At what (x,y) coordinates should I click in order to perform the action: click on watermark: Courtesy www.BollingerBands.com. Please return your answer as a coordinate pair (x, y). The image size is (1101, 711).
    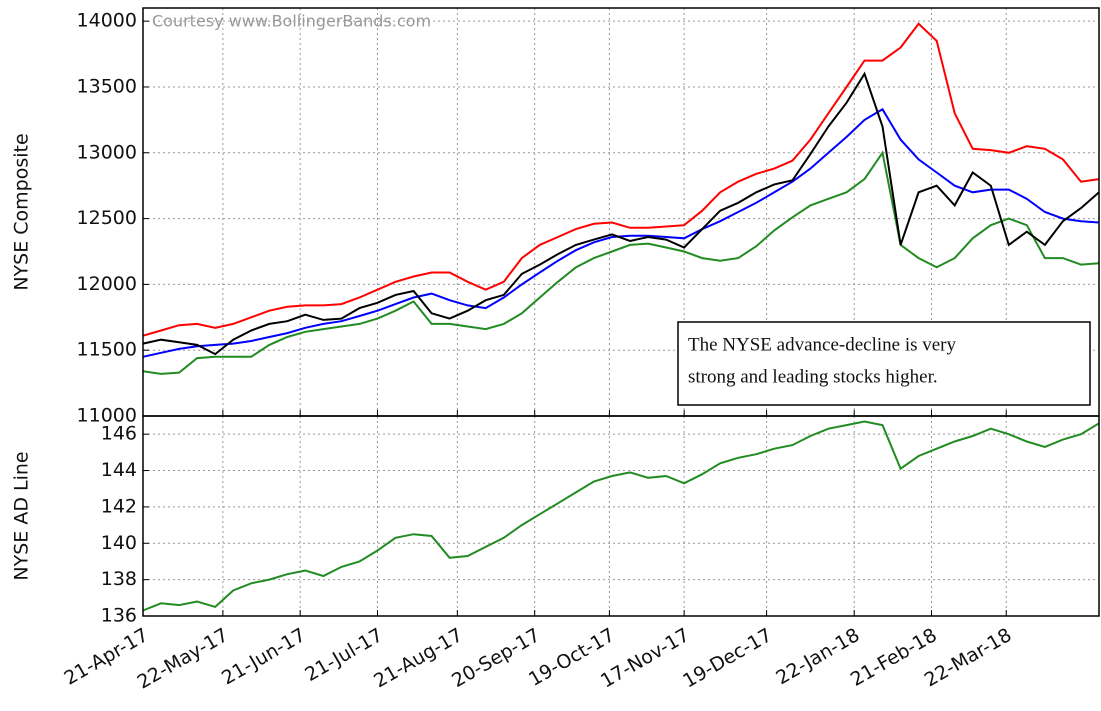
    Looking at the image, I should click on (291, 21).